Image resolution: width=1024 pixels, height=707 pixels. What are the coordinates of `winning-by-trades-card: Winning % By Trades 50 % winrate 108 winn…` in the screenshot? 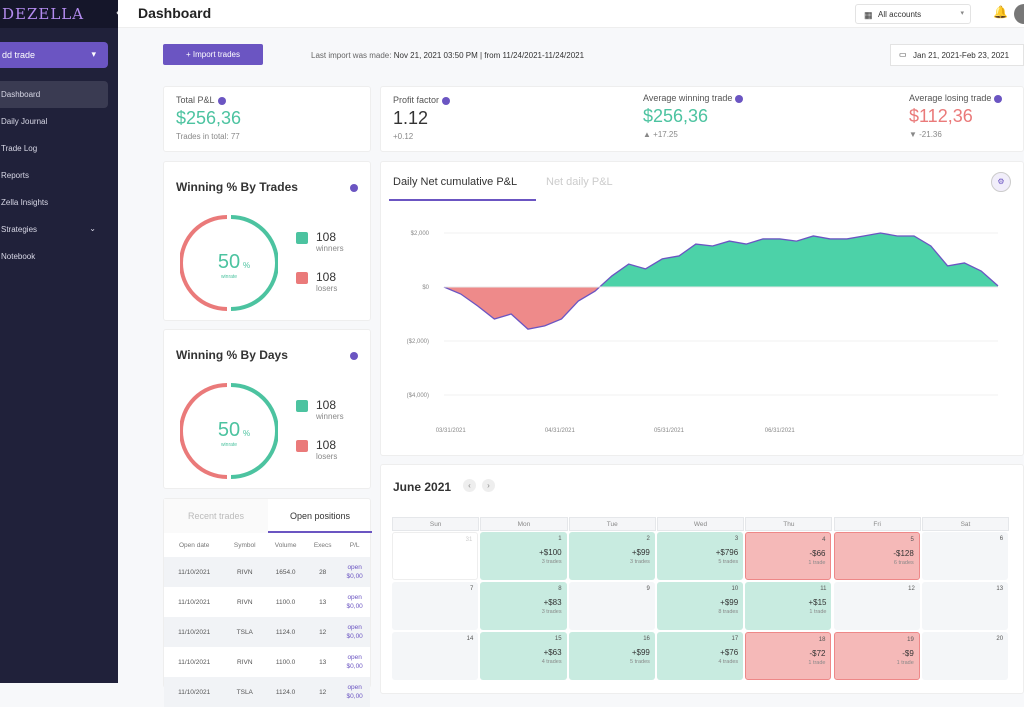 It's located at (267, 241).